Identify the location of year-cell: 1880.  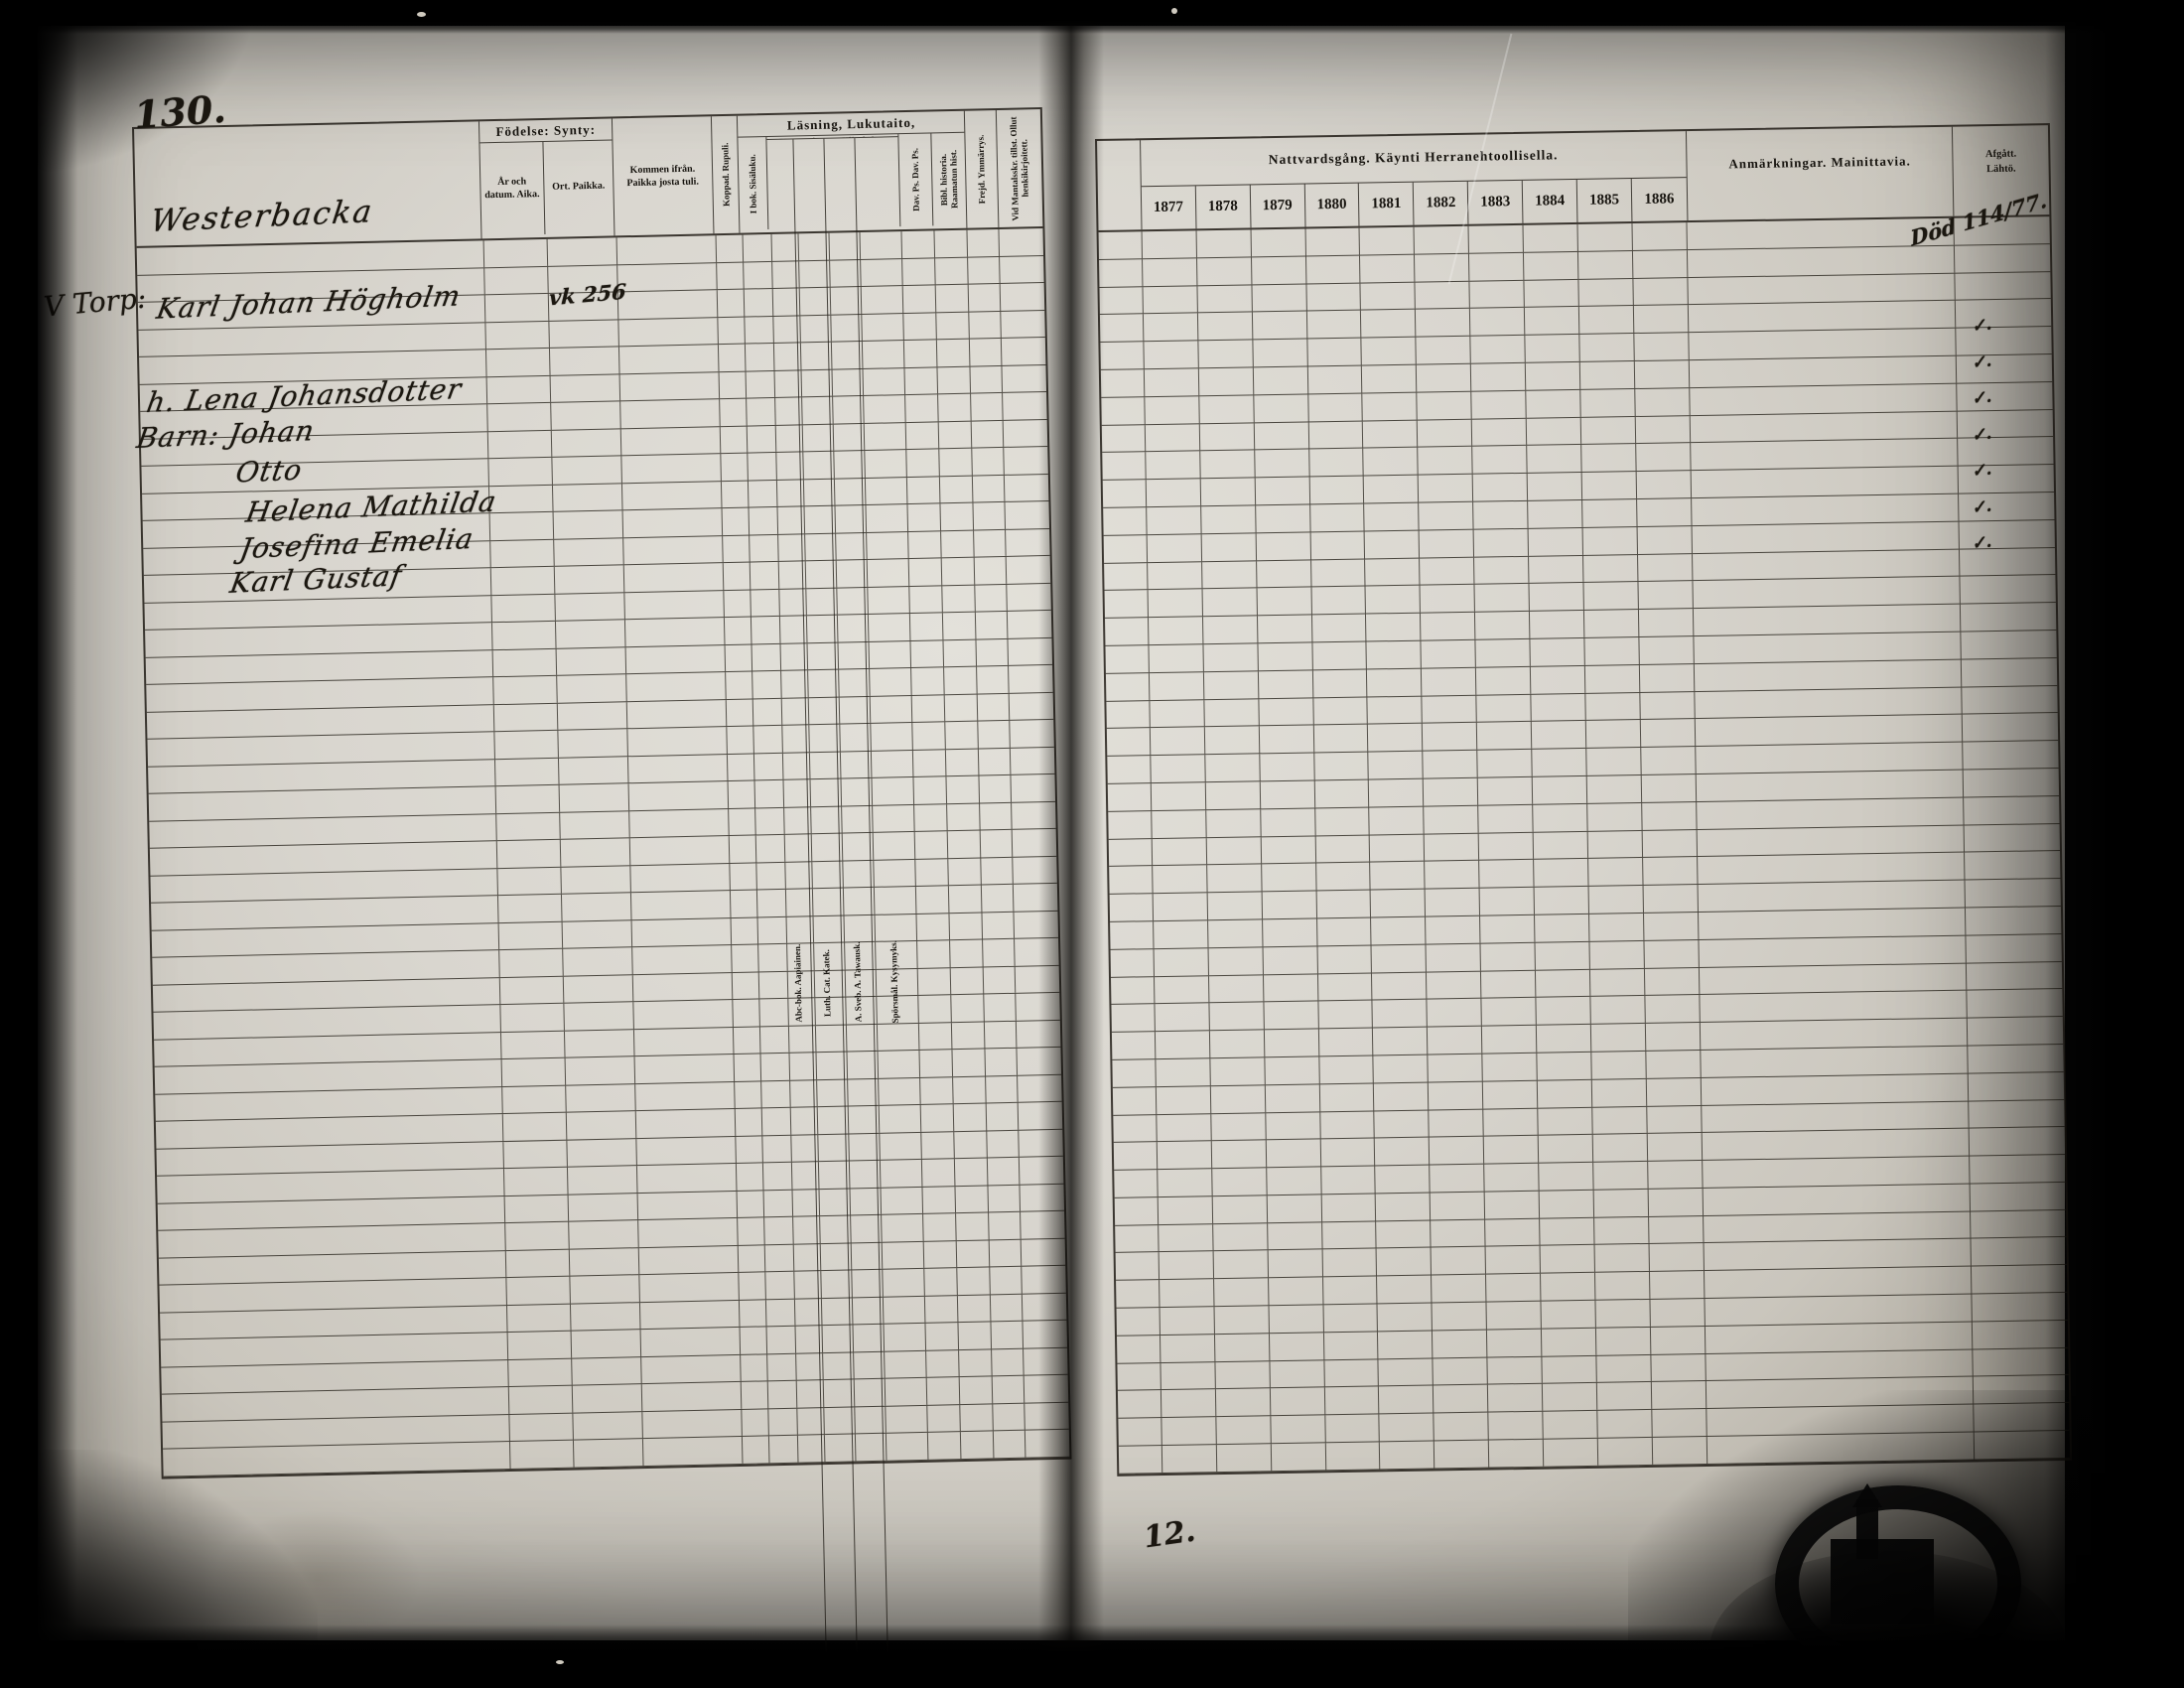
(1332, 205).